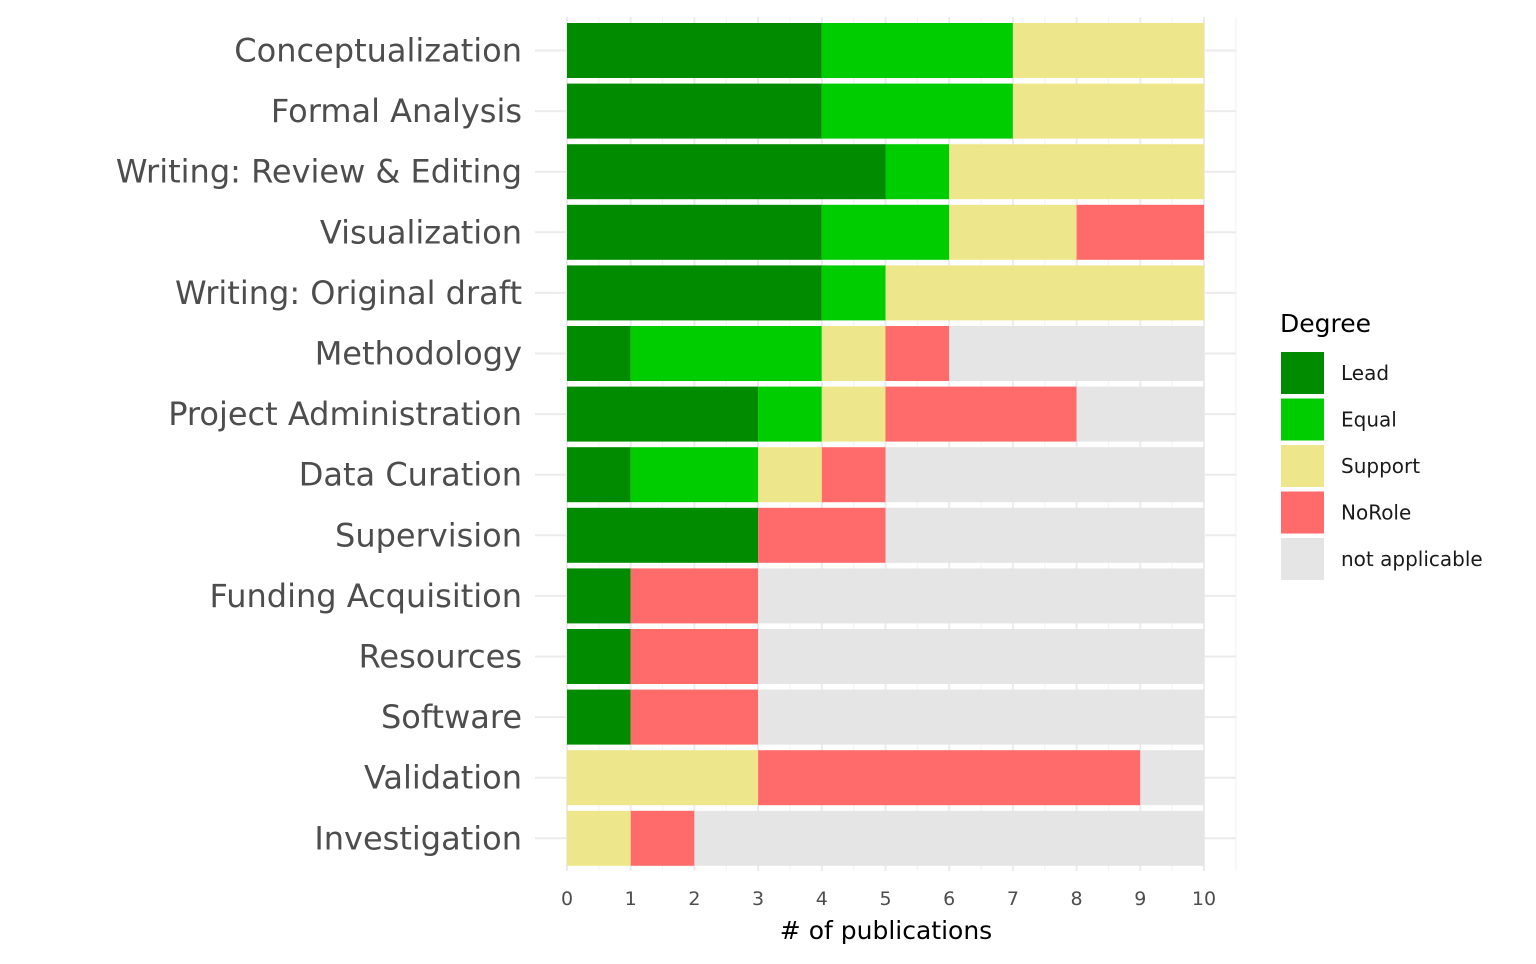  Describe the element at coordinates (428, 535) in the screenshot. I see `category-label: Supervision` at that location.